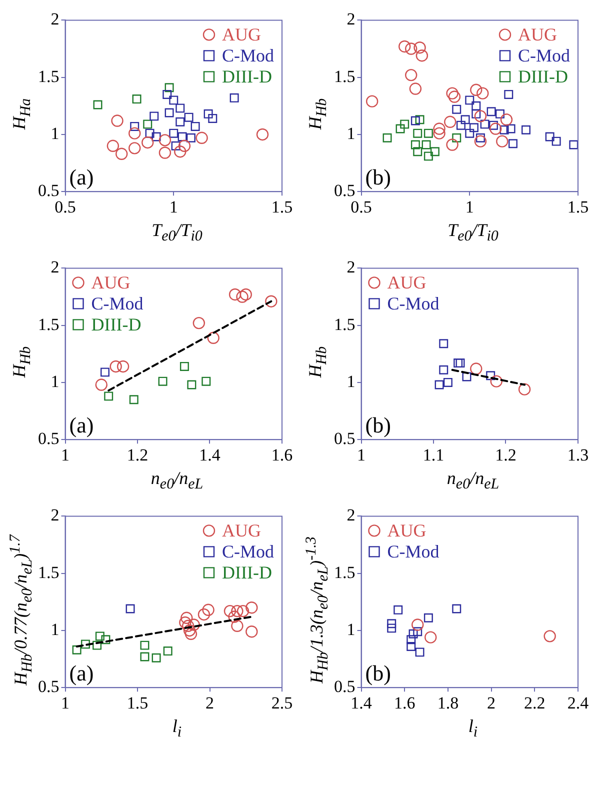 The height and width of the screenshot is (787, 605). I want to click on x-tick-label: 1.6, so click(282, 454).